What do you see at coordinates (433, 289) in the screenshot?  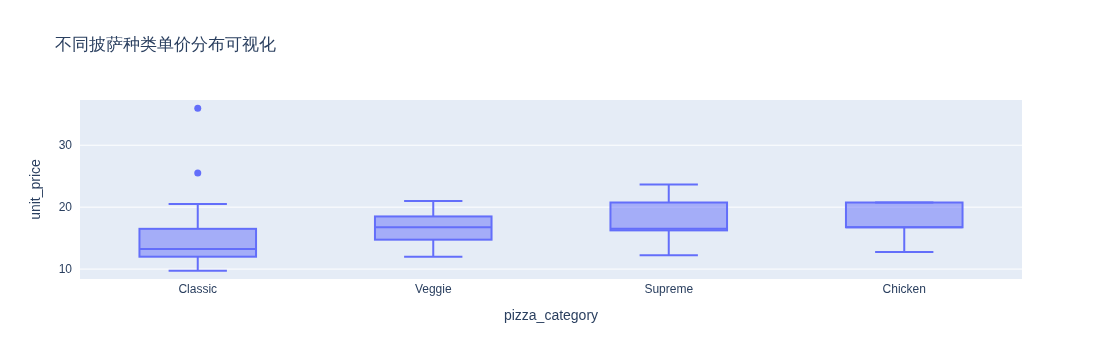 I see `x-tick-label: Veggie` at bounding box center [433, 289].